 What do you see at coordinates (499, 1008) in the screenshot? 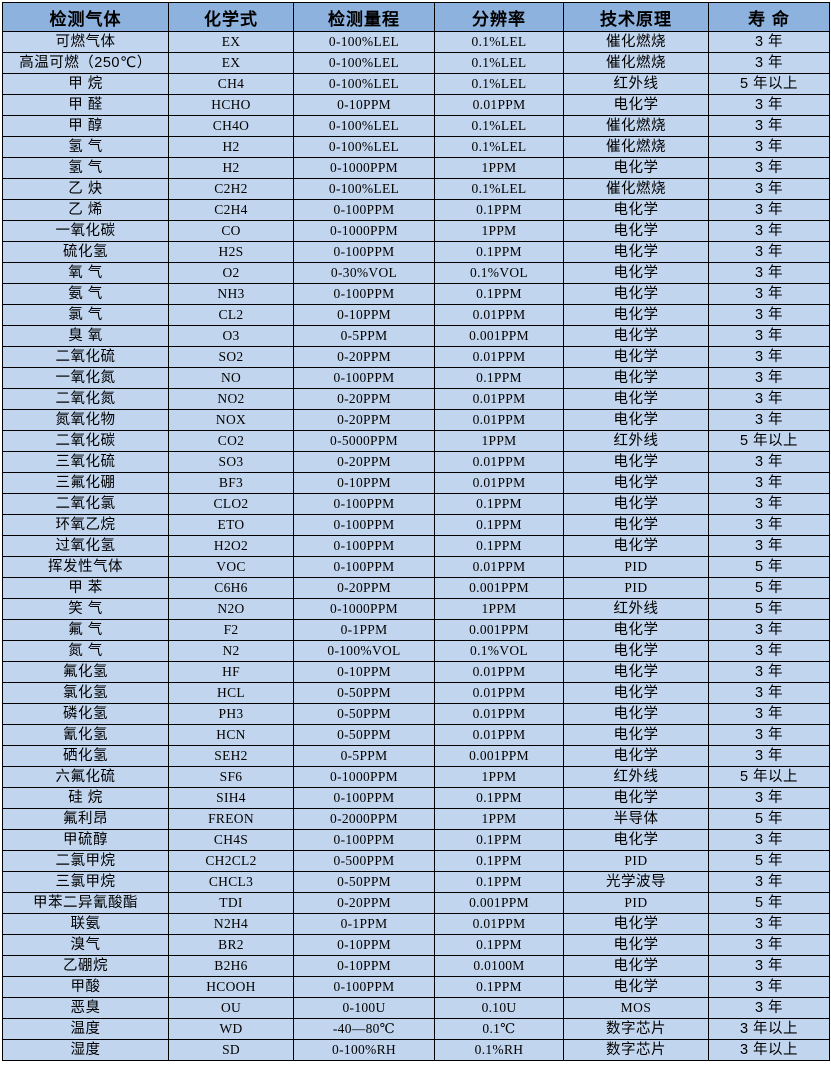
I see `cell-res: 0.10U` at bounding box center [499, 1008].